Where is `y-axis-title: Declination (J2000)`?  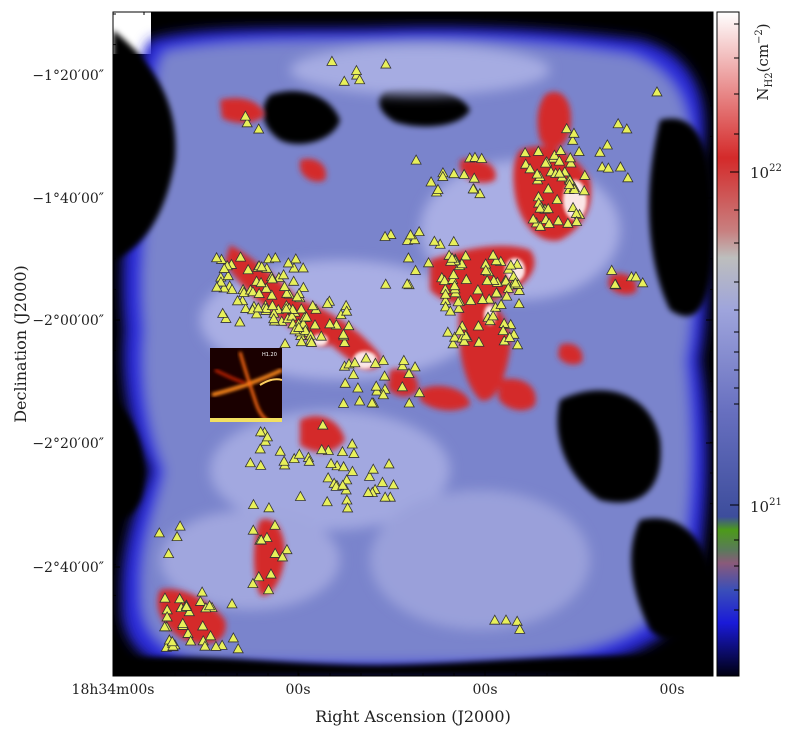
y-axis-title: Declination (J2000) is located at coordinates (20, 344).